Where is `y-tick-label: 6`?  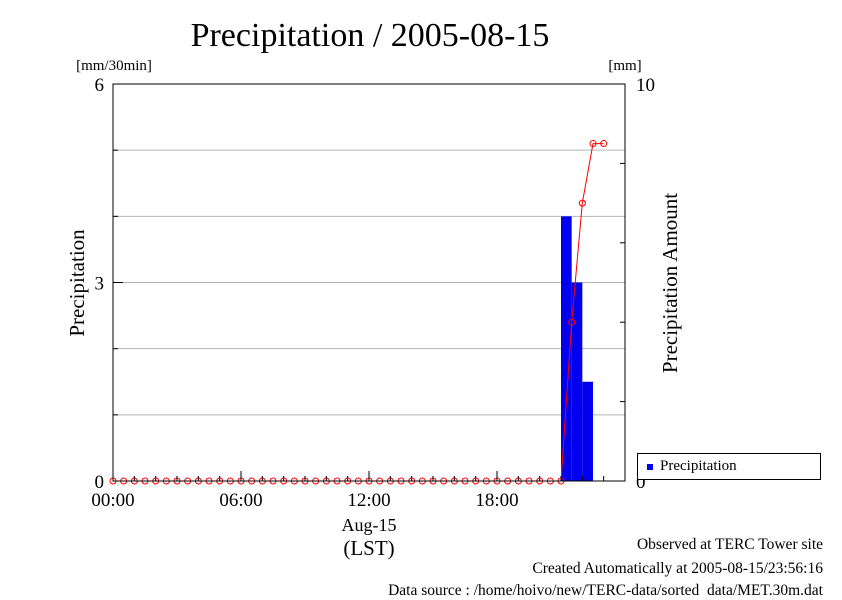
y-tick-label: 6 is located at coordinates (100, 85).